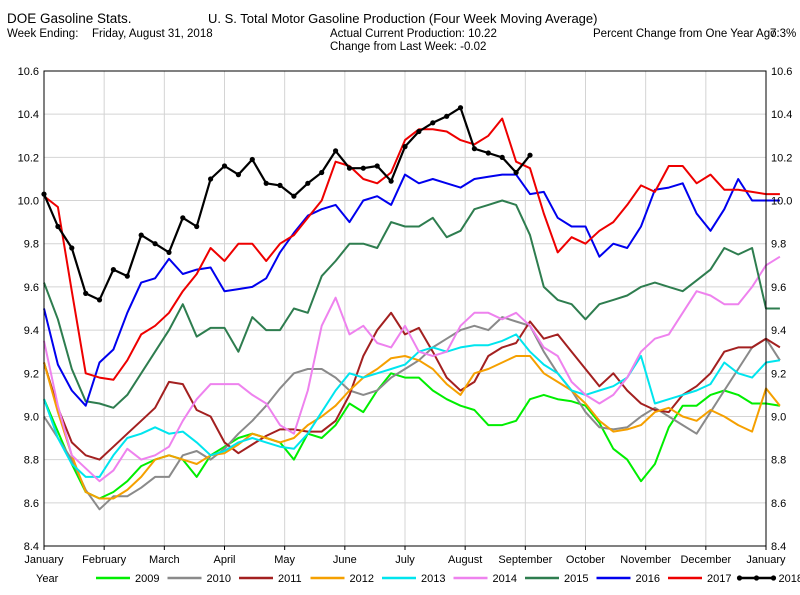  I want to click on x-tick-label: March, so click(164, 560).